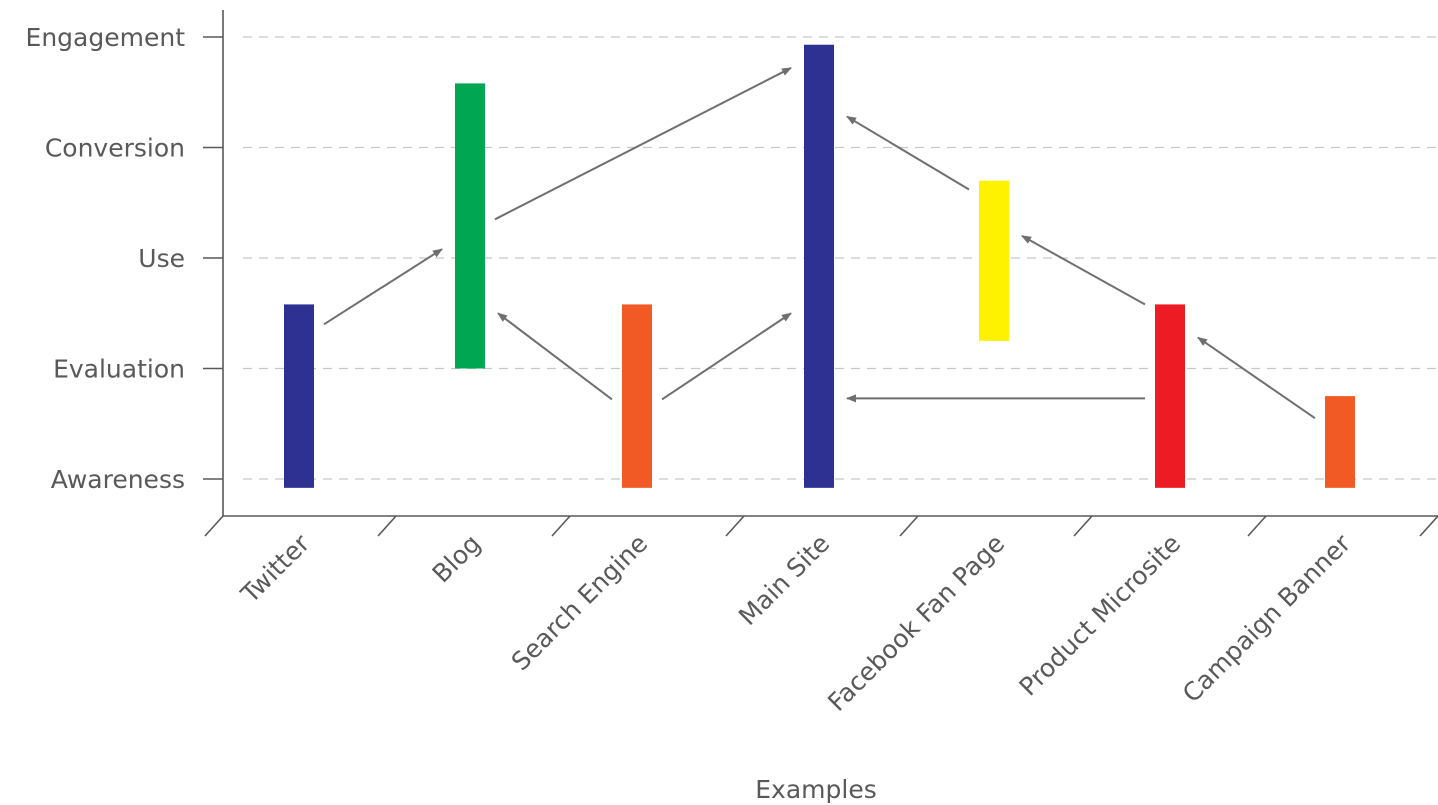 The width and height of the screenshot is (1438, 805). What do you see at coordinates (119, 369) in the screenshot?
I see `y-tick-label-evaluation: Evaluation` at bounding box center [119, 369].